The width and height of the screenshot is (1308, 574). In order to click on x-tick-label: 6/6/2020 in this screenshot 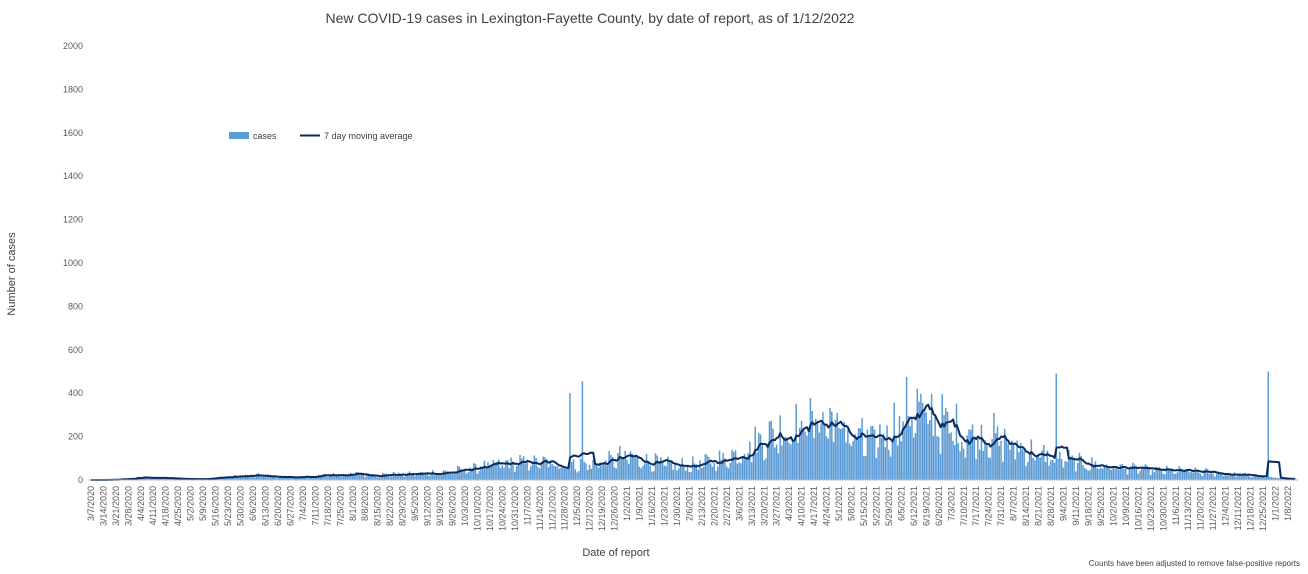, I will do `click(253, 503)`.